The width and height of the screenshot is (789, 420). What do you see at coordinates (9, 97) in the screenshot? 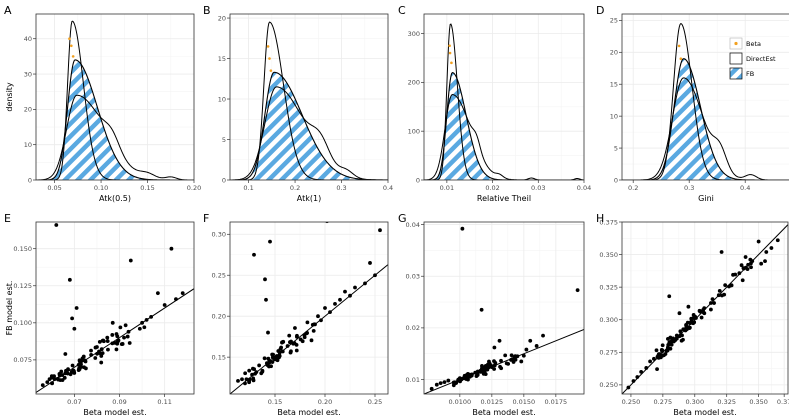
I see `y-axis-label: density` at bounding box center [9, 97].